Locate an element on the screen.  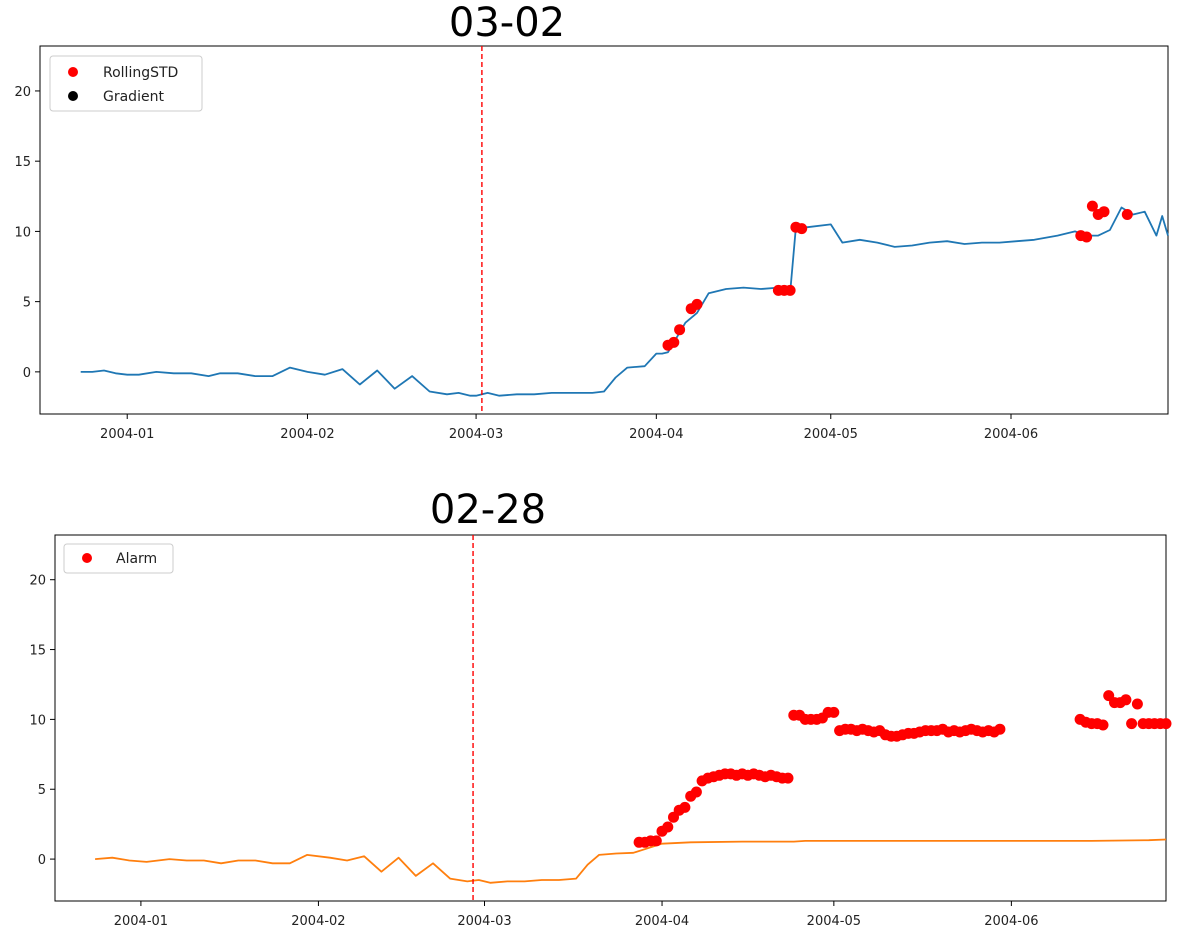
legend-label-rollingstd: RollingSTD is located at coordinates (140, 73).